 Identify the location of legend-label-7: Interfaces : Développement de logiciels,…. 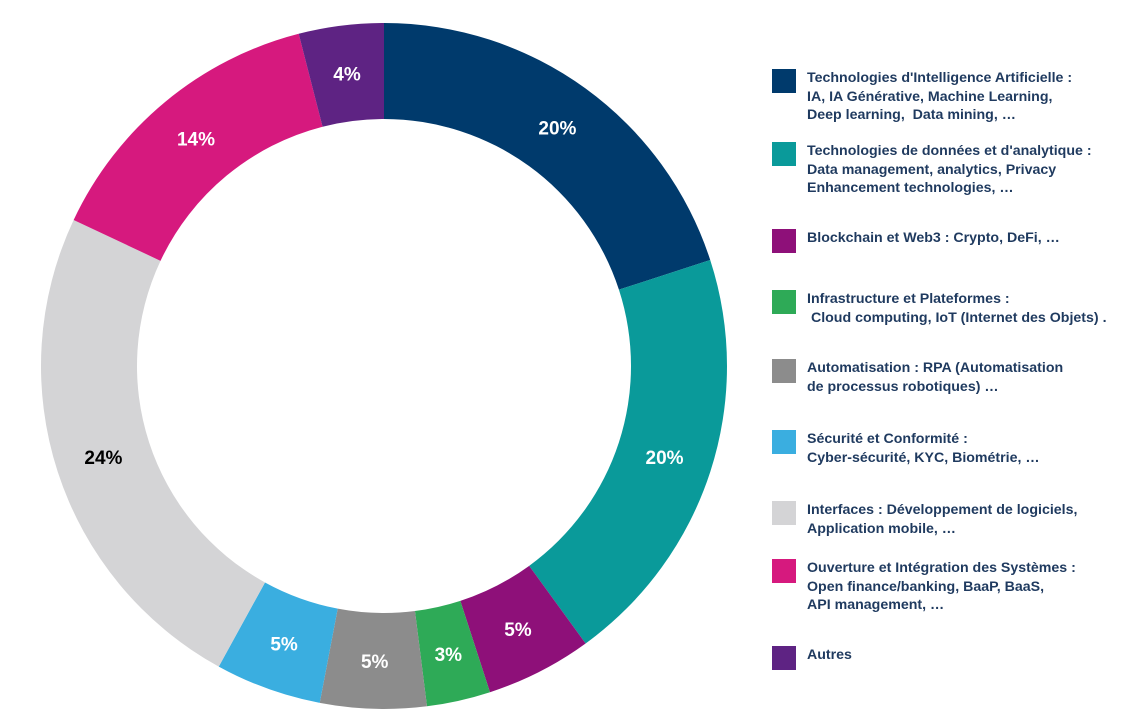
(942, 519).